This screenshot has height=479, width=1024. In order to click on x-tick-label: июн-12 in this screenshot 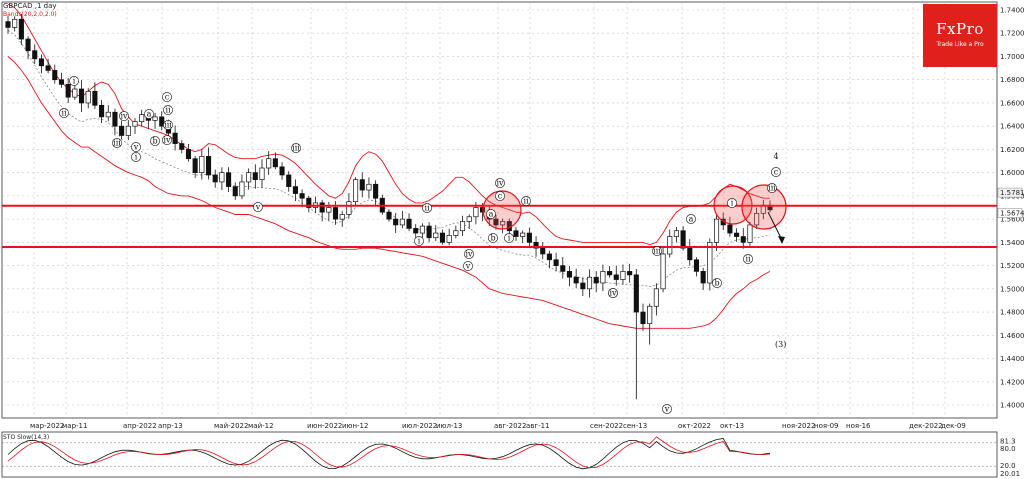, I will do `click(355, 426)`.